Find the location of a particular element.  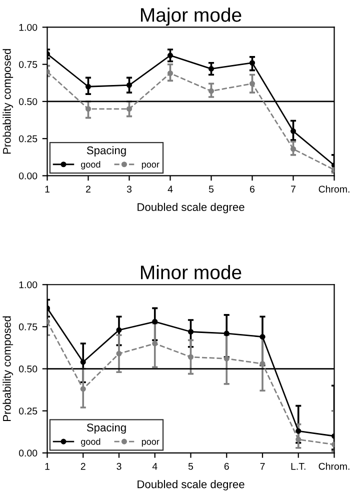

chart-title: Major mode is located at coordinates (191, 17).